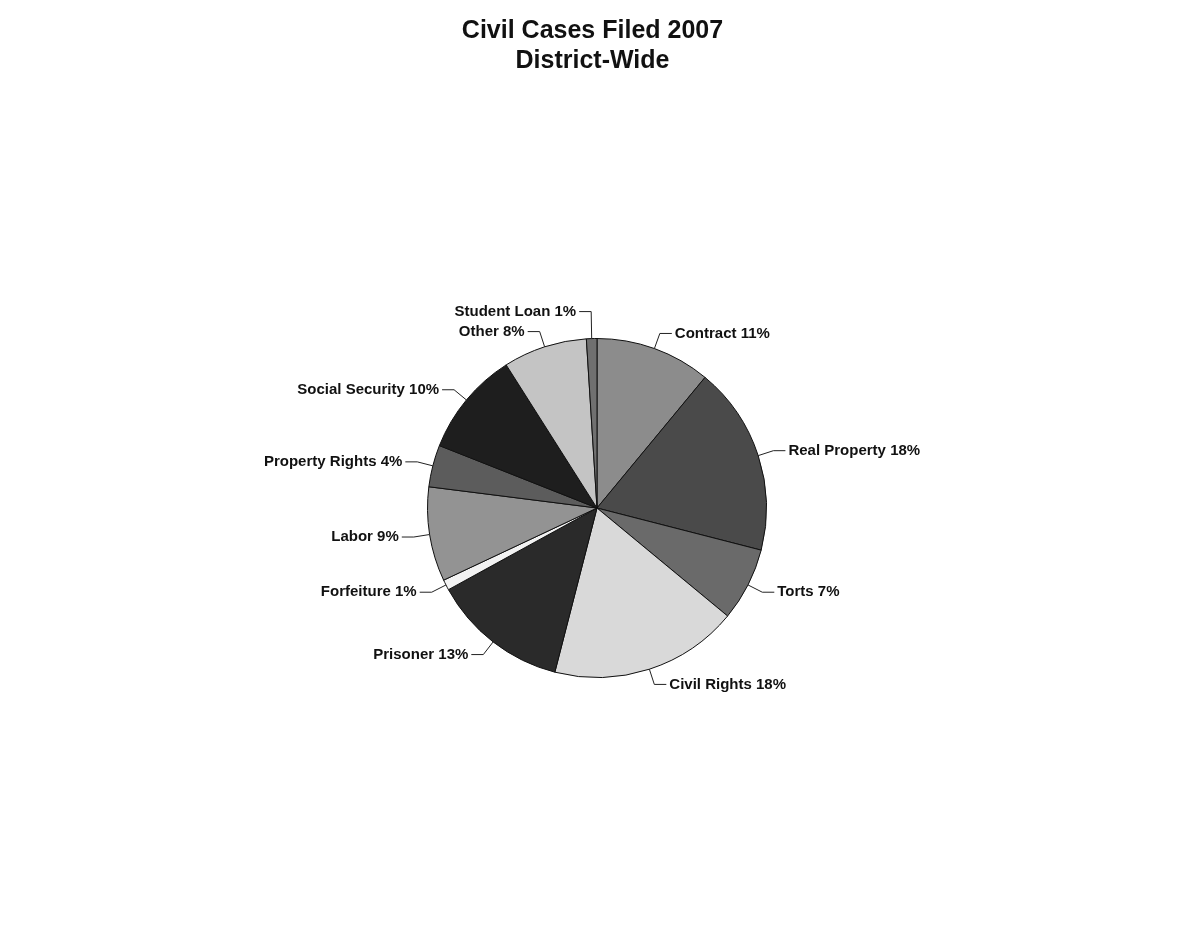  Describe the element at coordinates (515, 310) in the screenshot. I see `slice-label: Student Loan 1%` at that location.